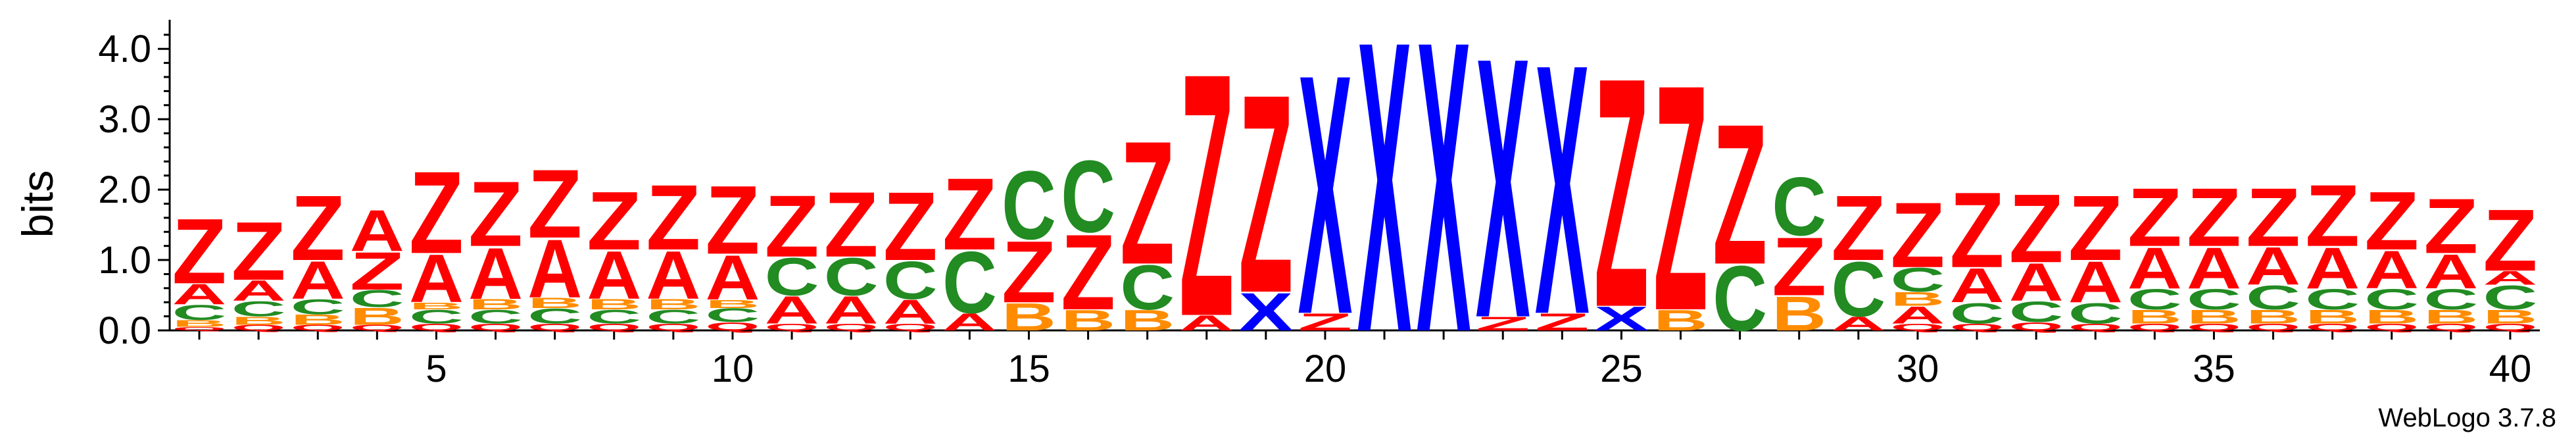  I want to click on y-tick-label: 1.0, so click(125, 260).